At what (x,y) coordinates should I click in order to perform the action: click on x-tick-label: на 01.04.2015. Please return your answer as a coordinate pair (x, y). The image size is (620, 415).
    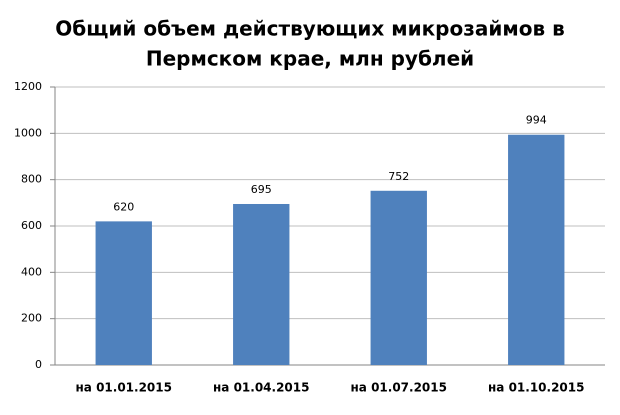
    Looking at the image, I should click on (261, 388).